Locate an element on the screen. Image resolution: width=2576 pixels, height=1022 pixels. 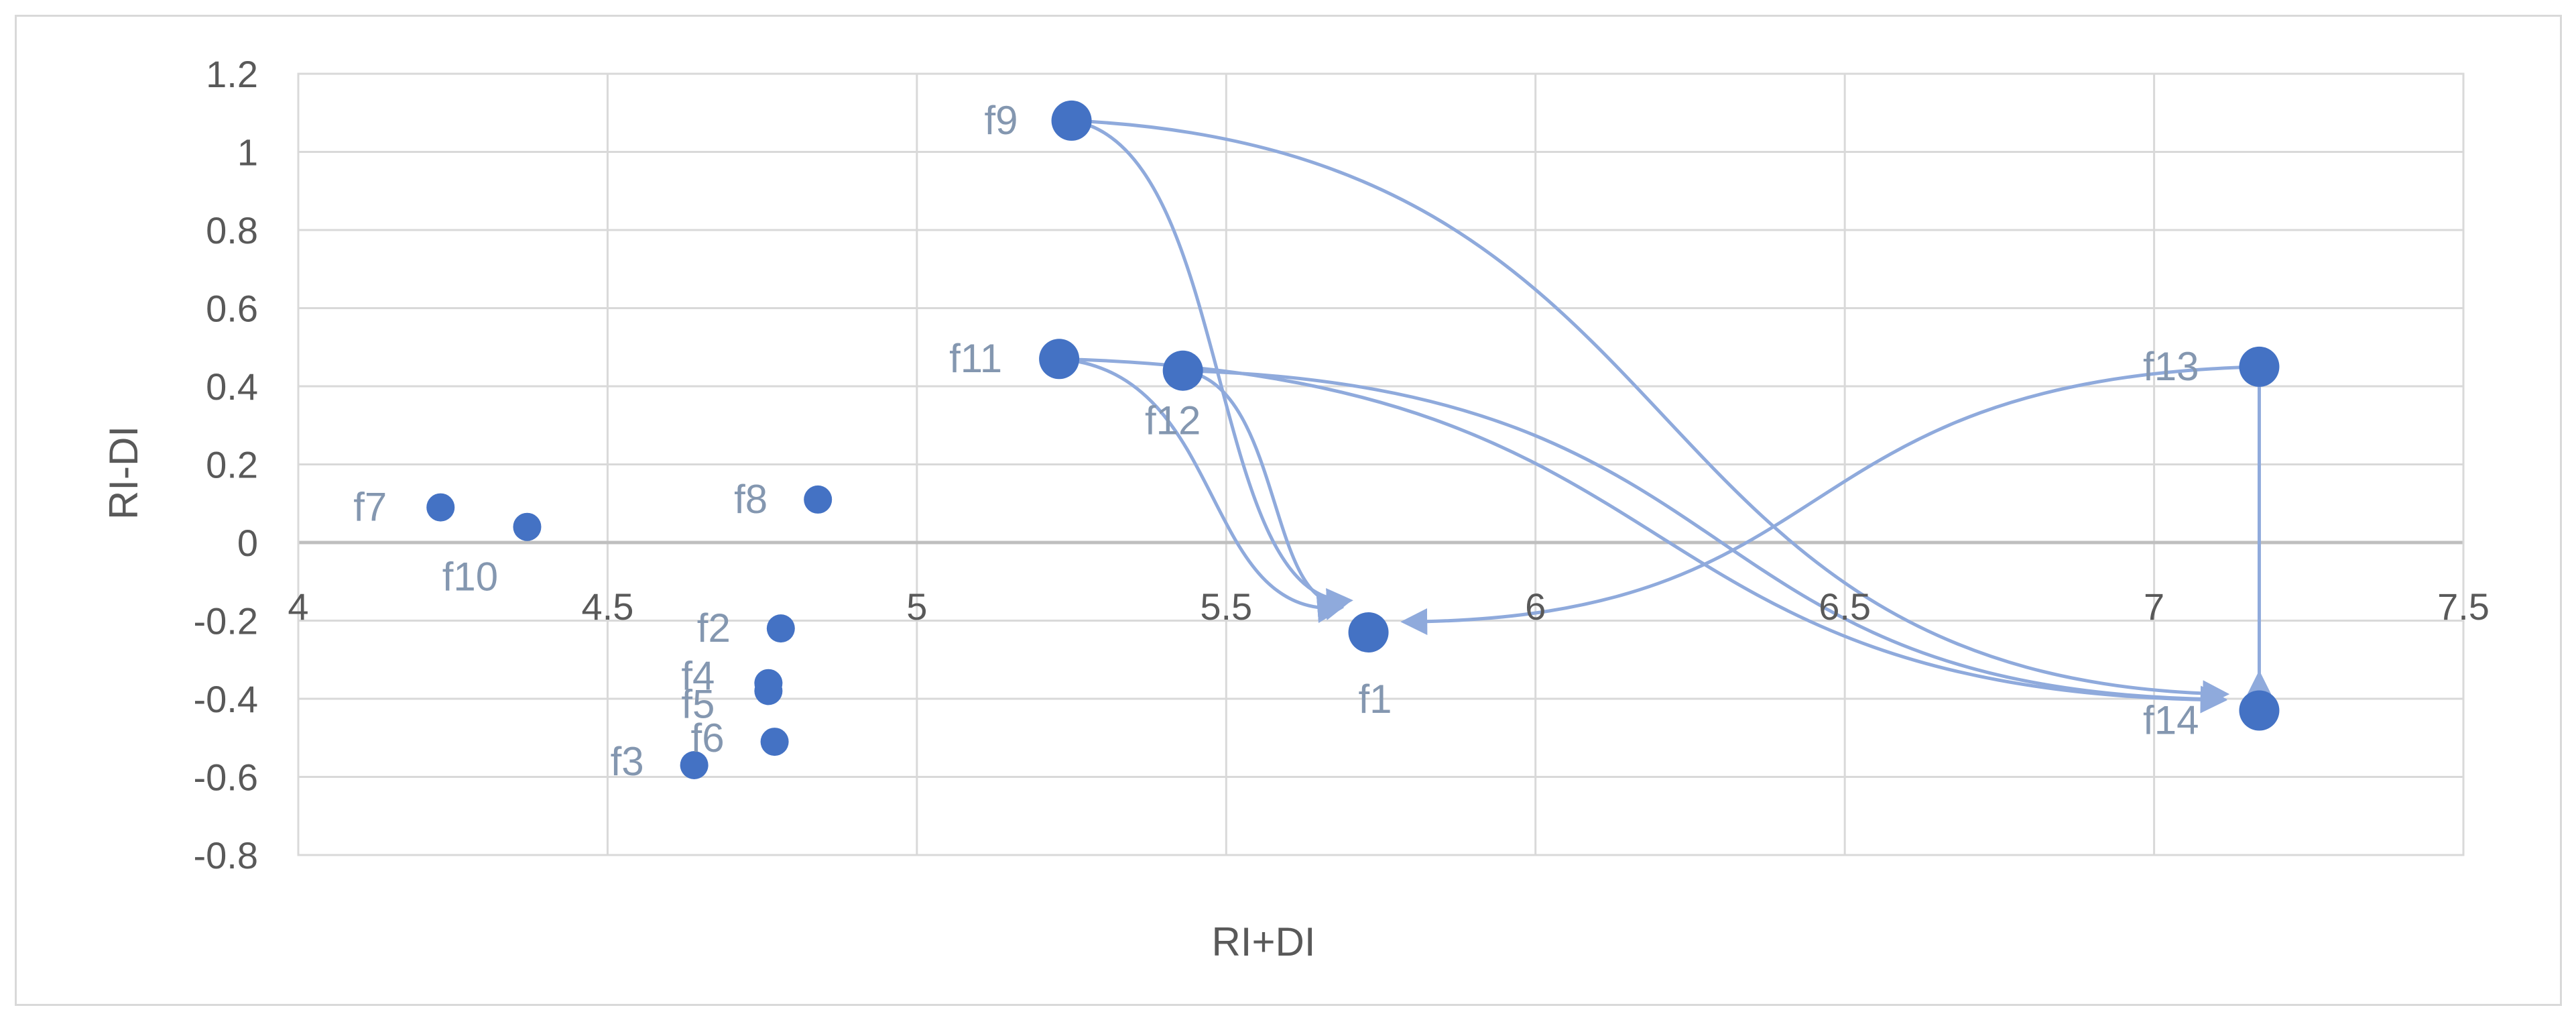
point-label-f10: f10 is located at coordinates (470, 577).